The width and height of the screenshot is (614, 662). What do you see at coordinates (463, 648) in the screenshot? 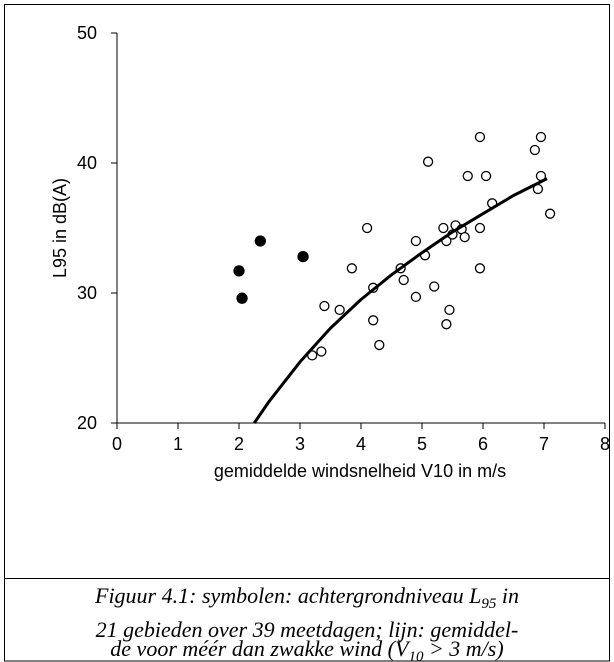
I see `caption-text: > 3 m/s)` at bounding box center [463, 648].